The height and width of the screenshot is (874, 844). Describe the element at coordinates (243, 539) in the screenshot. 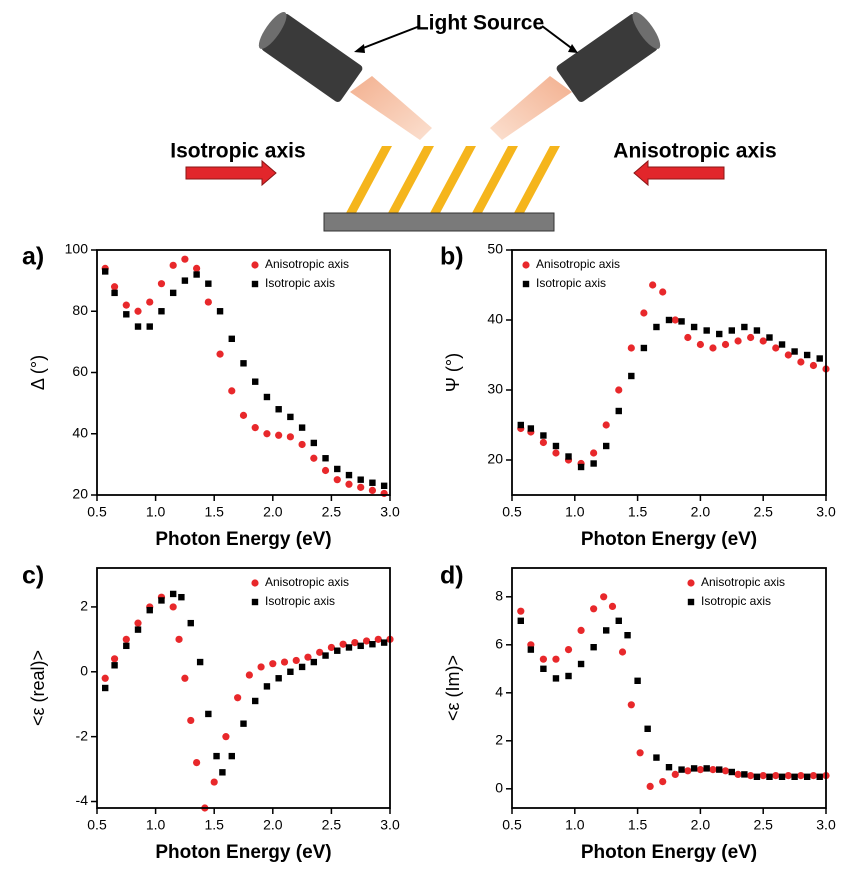

I see `x-axis-title: Photon Energy (eV)` at that location.